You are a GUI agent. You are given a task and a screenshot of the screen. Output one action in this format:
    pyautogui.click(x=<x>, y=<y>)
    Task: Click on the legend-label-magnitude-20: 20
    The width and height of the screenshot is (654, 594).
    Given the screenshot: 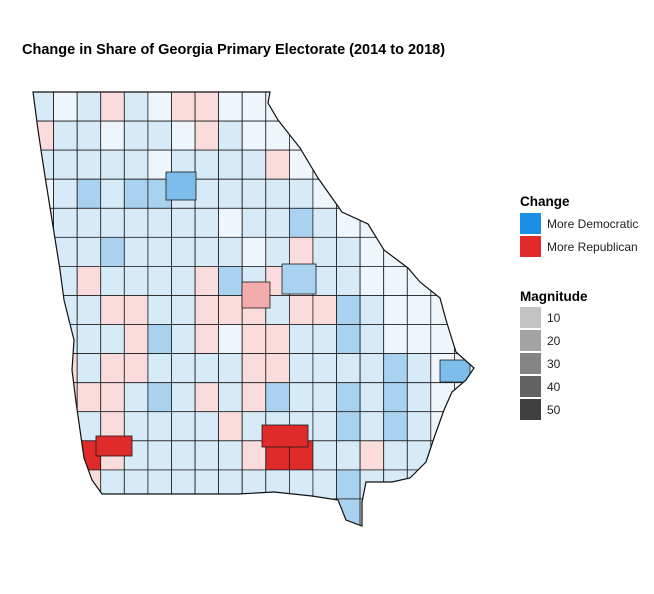 What is the action you would take?
    pyautogui.click(x=554, y=340)
    